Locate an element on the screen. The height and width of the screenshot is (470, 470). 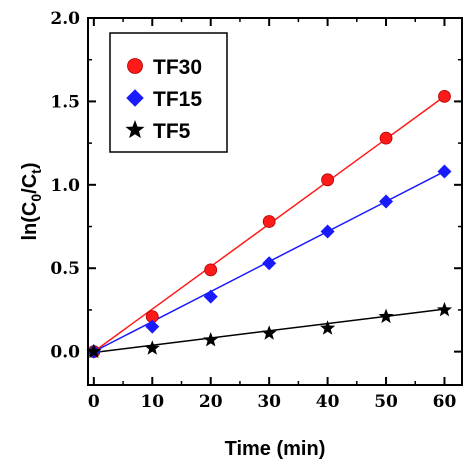
legend-label-tf5: TF5 is located at coordinates (172, 131).